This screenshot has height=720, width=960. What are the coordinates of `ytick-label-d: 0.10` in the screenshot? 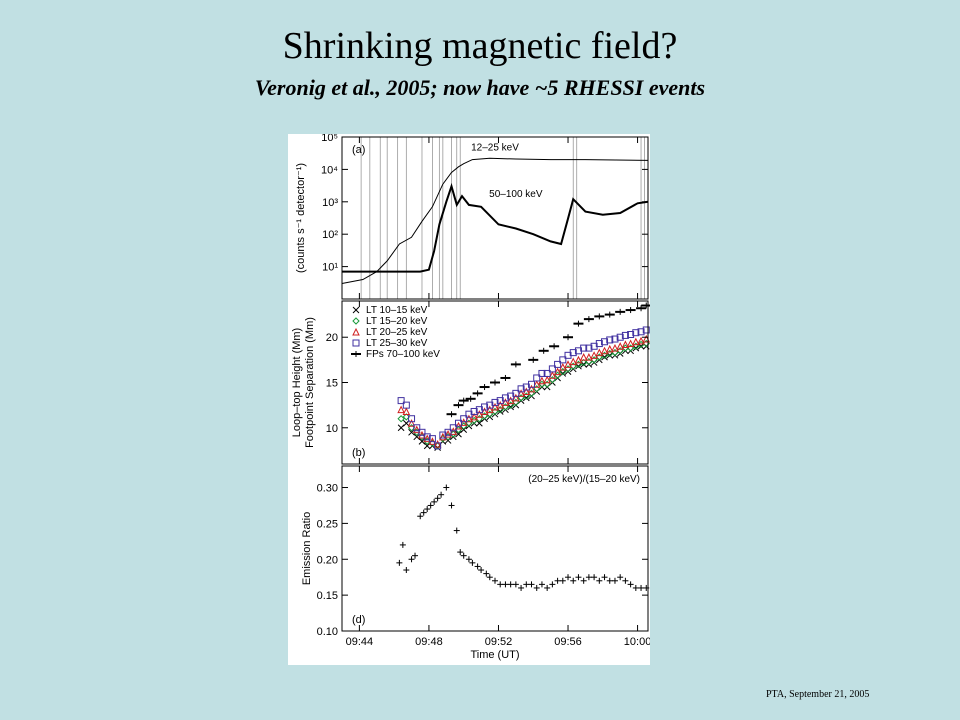 It's located at (327, 632).